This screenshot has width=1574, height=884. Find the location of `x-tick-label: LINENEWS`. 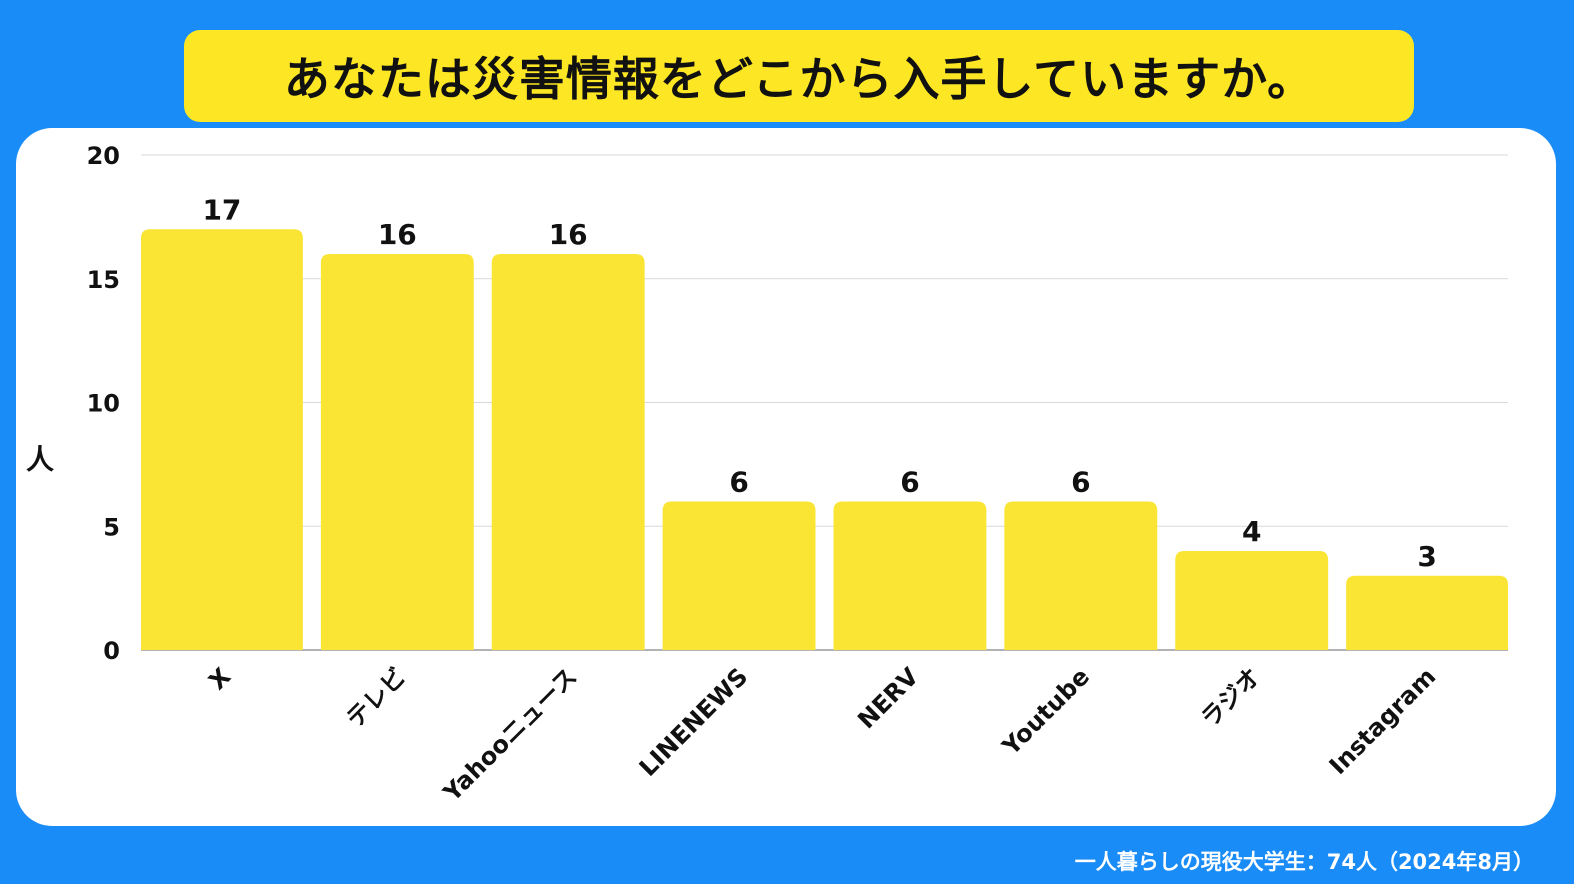

x-tick-label: LINENEWS is located at coordinates (693, 721).